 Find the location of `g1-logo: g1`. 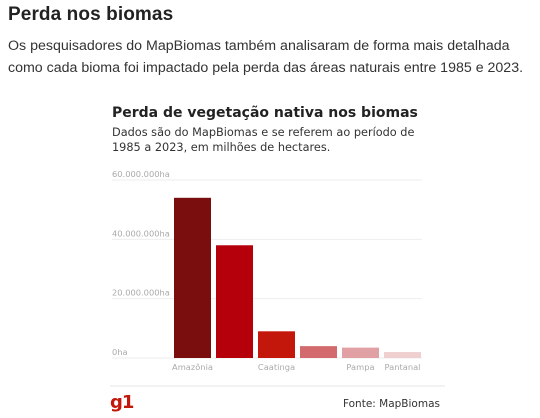

g1-logo: g1 is located at coordinates (122, 402).